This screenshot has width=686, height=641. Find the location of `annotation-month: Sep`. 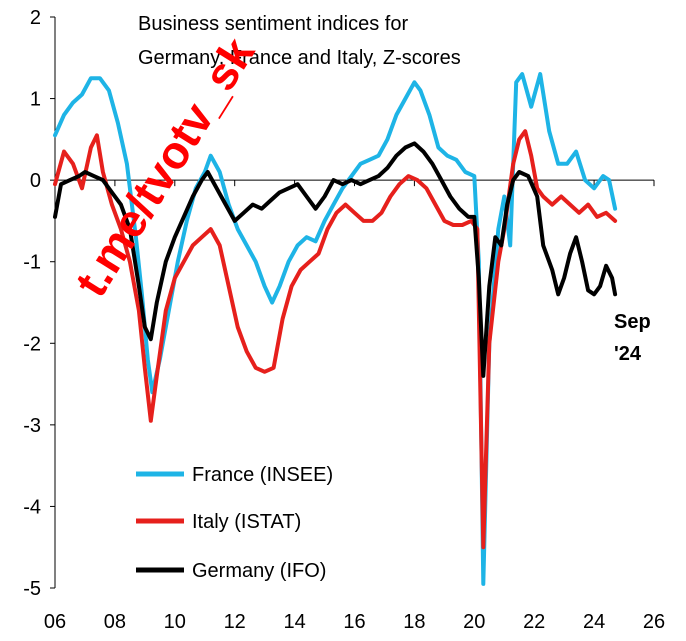

annotation-month: Sep is located at coordinates (632, 322).